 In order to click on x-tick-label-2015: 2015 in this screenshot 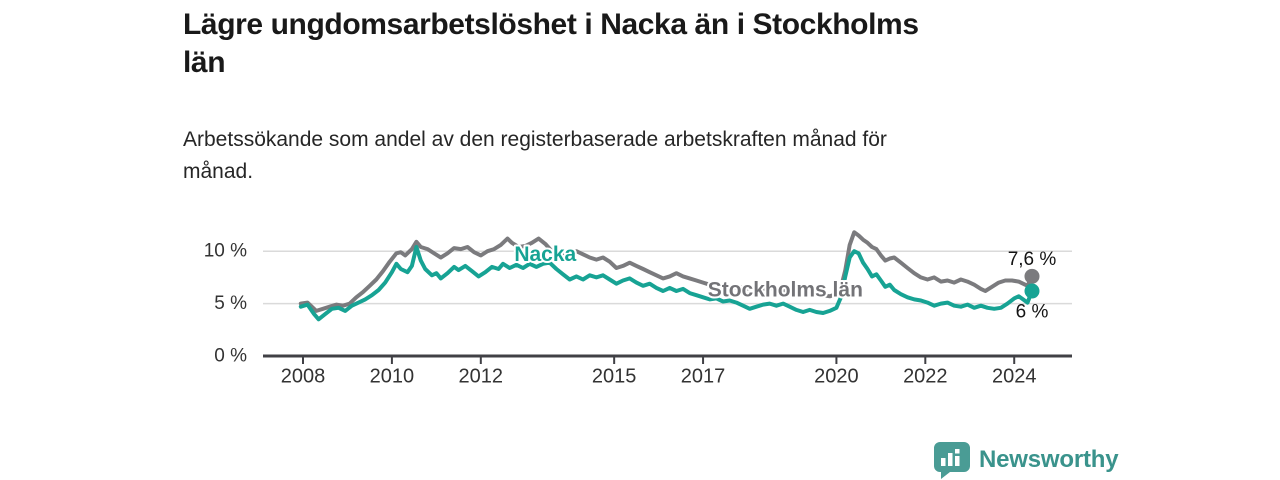, I will do `click(614, 377)`.